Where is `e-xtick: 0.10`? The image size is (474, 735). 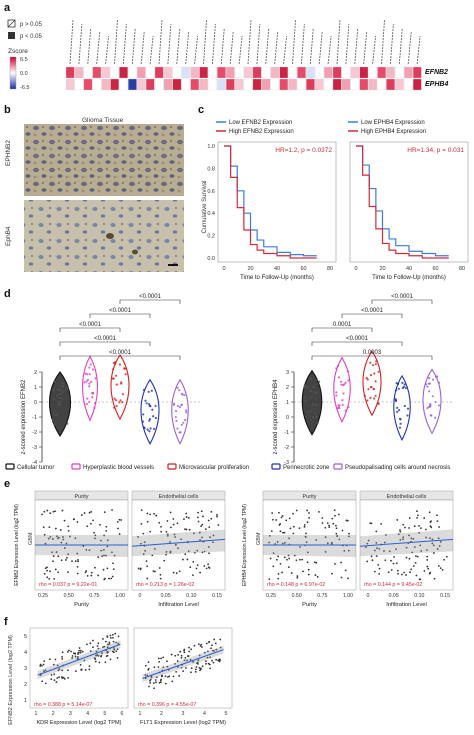
e-xtick: 0.10 is located at coordinates (191, 596).